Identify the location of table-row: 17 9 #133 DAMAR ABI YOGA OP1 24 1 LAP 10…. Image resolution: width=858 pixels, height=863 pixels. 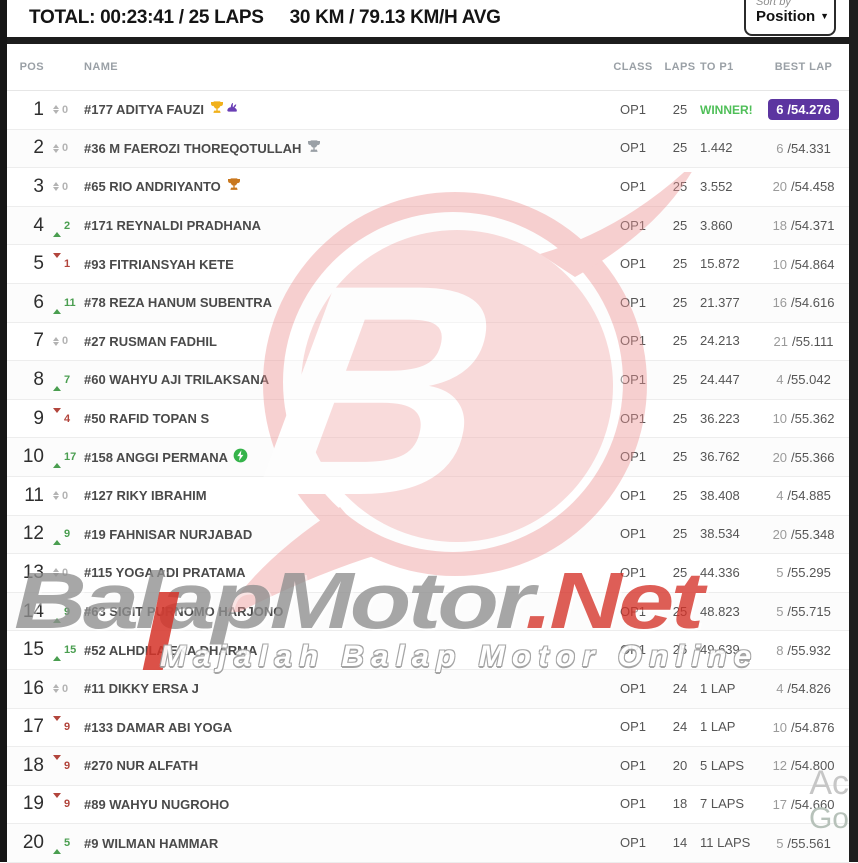
(428, 728).